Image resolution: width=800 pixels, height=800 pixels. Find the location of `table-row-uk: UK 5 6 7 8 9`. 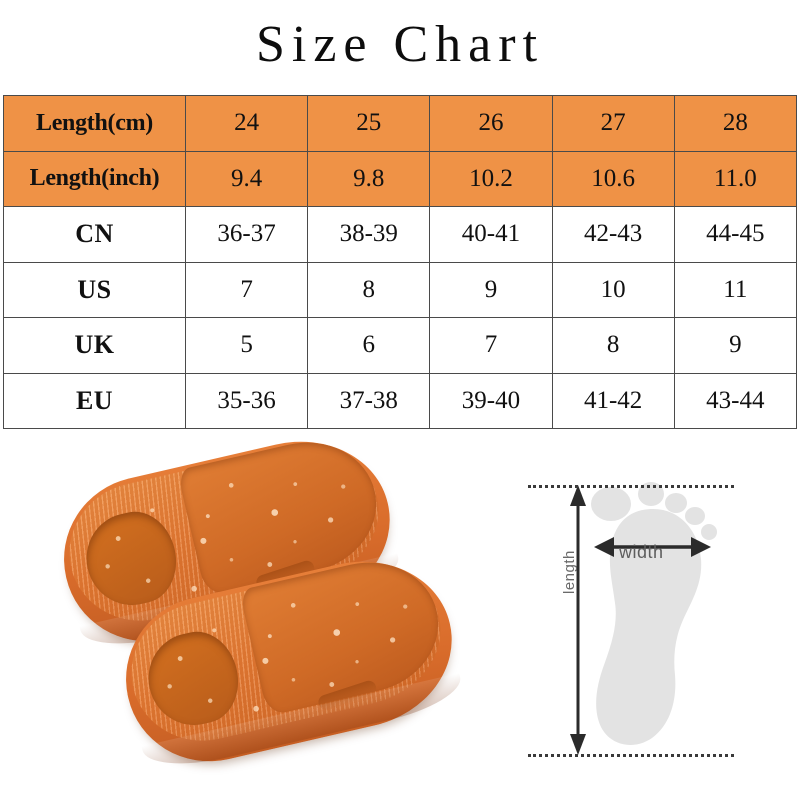

table-row-uk: UK 5 6 7 8 9 is located at coordinates (400, 345).